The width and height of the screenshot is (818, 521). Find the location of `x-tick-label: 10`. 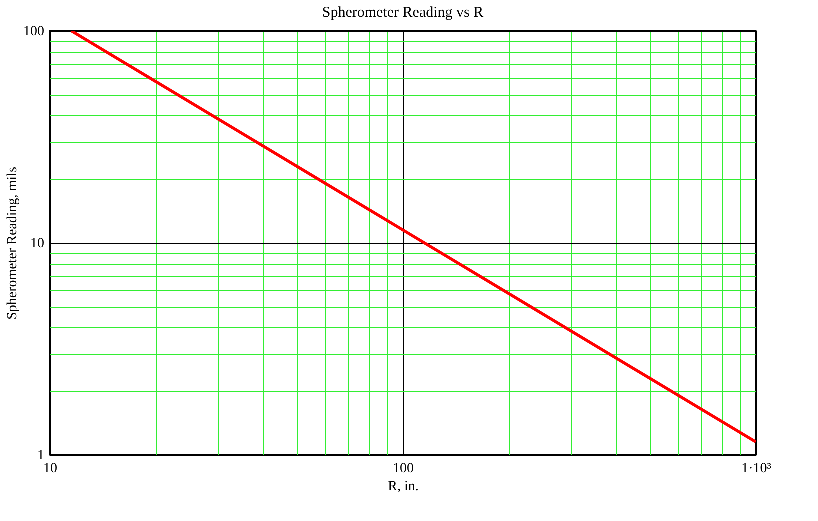

x-tick-label: 10 is located at coordinates (51, 469).